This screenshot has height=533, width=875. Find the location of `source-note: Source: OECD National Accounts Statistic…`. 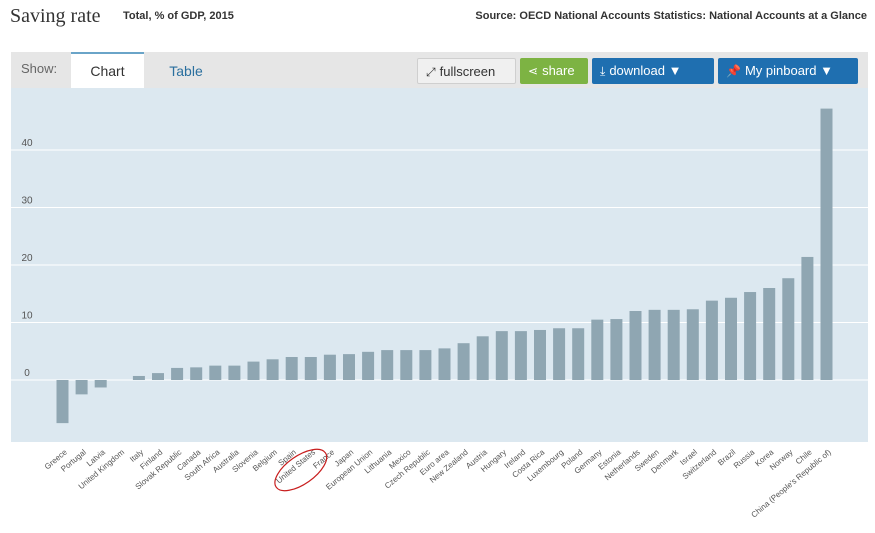

source-note: Source: OECD National Accounts Statistic… is located at coordinates (671, 16).